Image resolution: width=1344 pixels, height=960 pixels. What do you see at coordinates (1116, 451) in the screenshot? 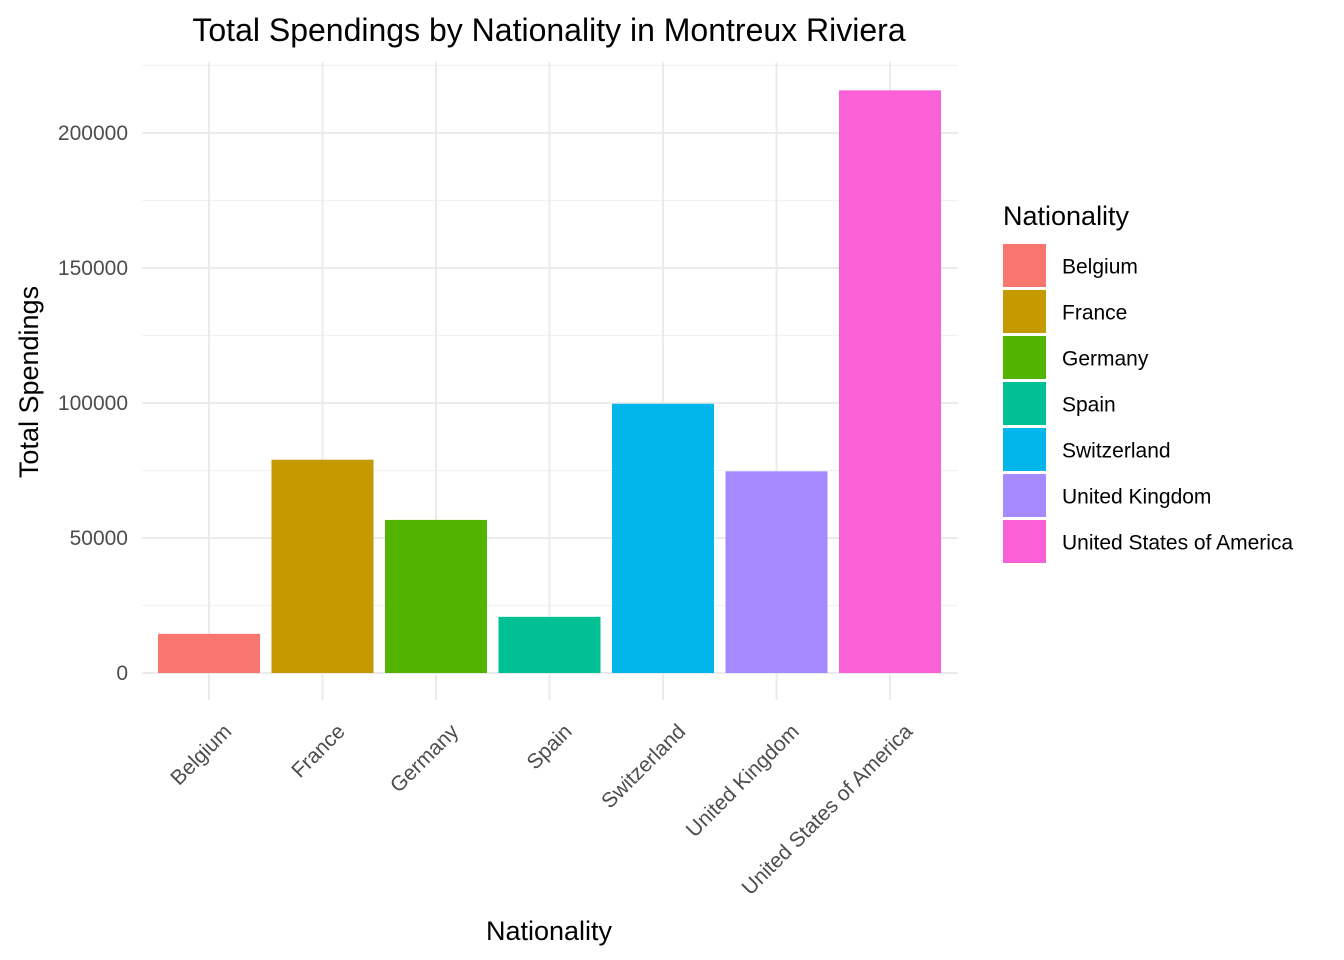
I see `legend-label: Switzerland` at bounding box center [1116, 451].